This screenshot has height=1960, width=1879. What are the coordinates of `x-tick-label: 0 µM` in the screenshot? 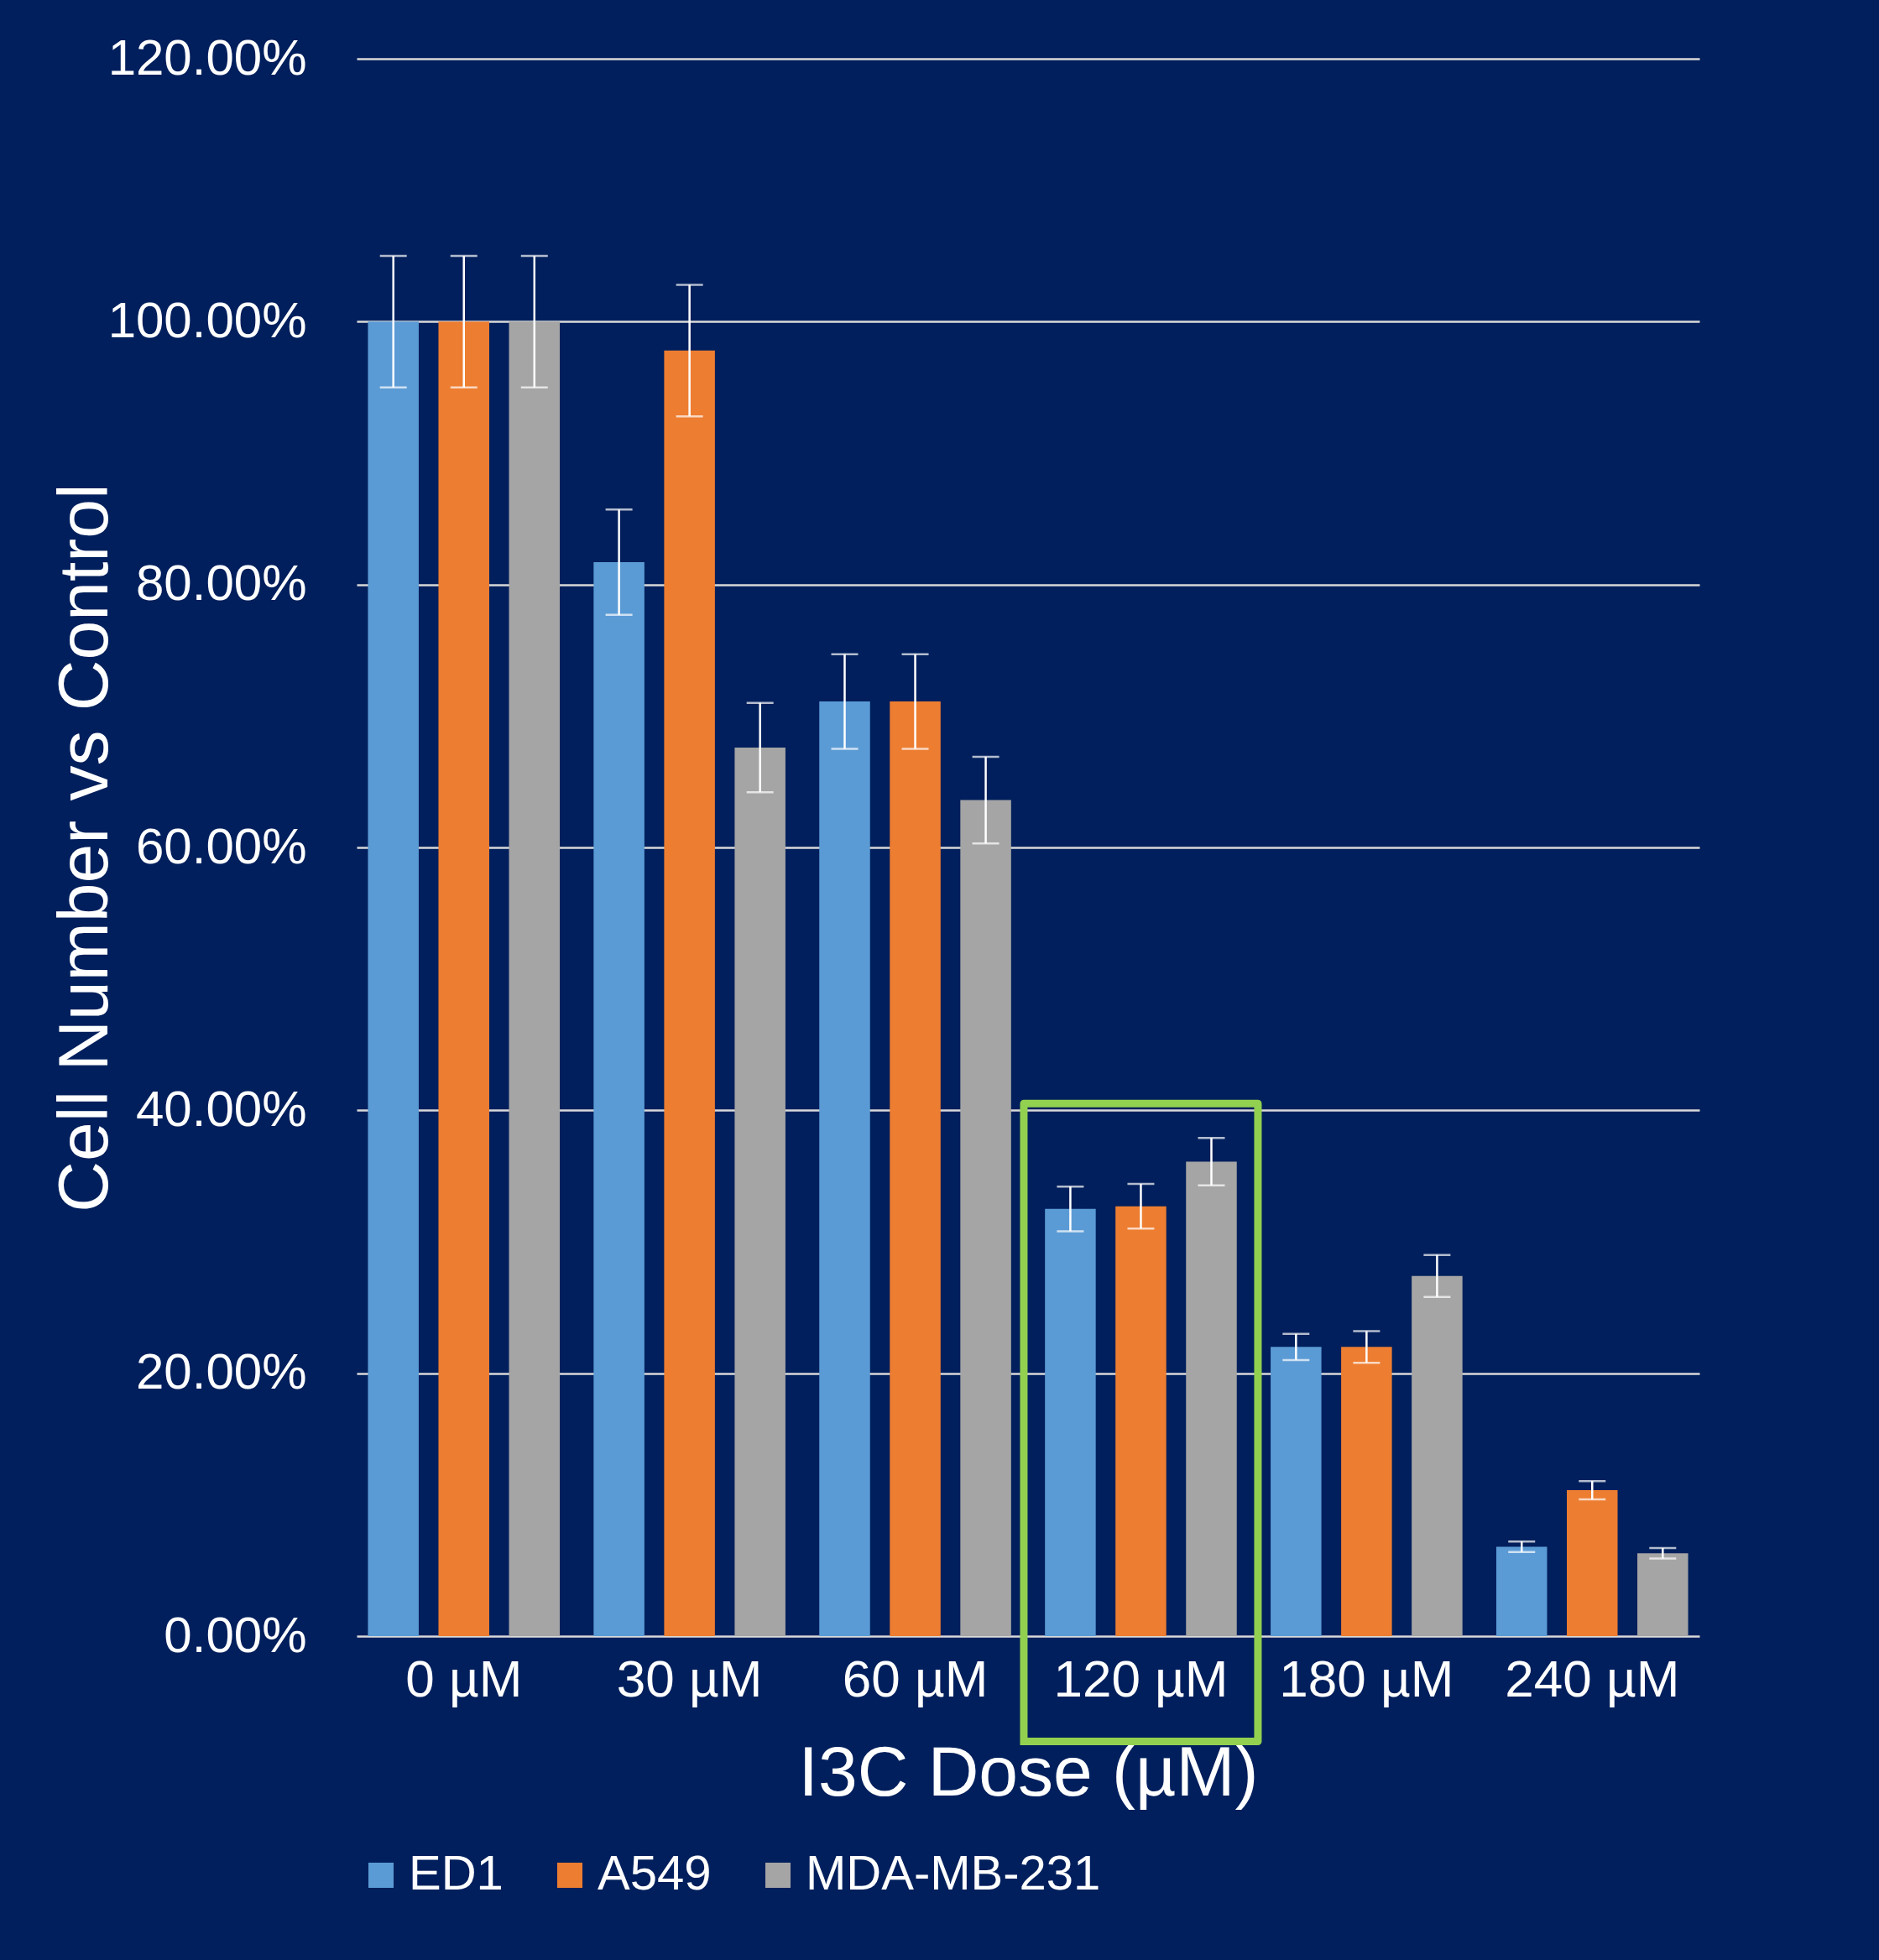 It's located at (464, 1678).